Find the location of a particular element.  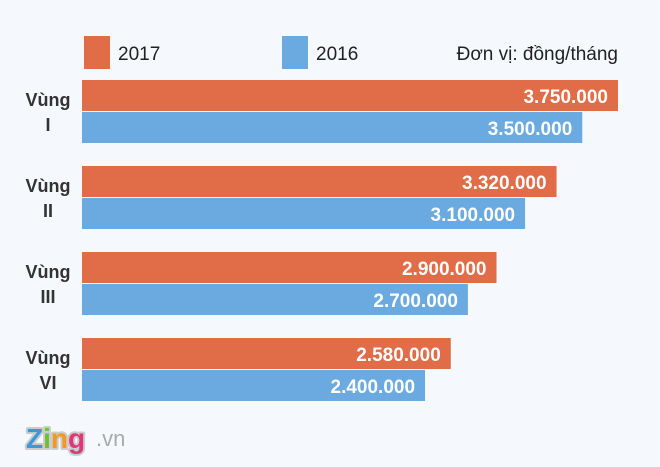

zing-logo: Zing .vn is located at coordinates (74, 438).